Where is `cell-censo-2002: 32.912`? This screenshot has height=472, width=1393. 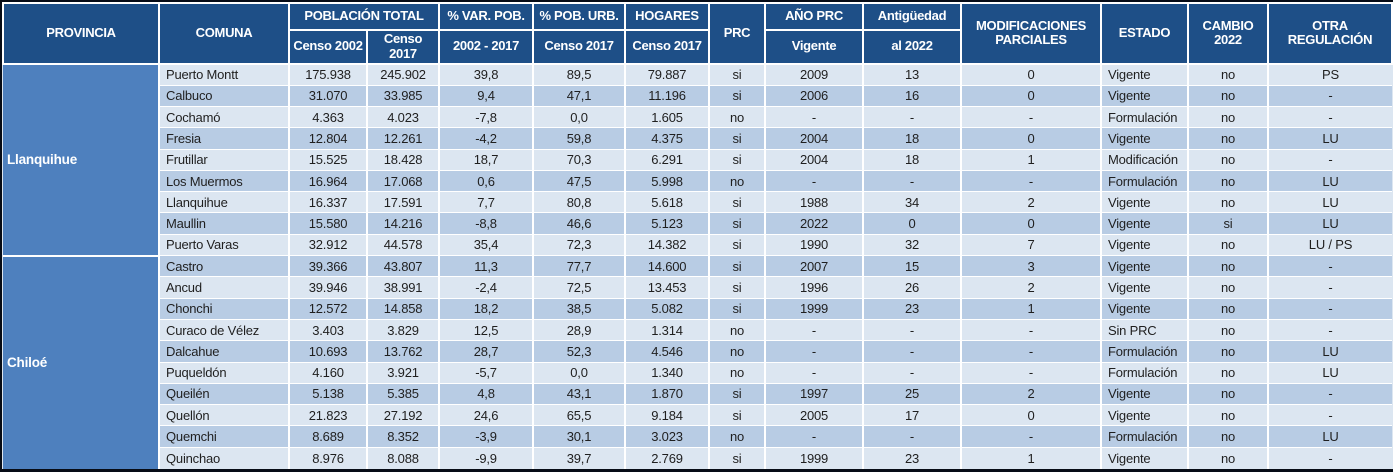
cell-censo-2002: 32.912 is located at coordinates (327, 244).